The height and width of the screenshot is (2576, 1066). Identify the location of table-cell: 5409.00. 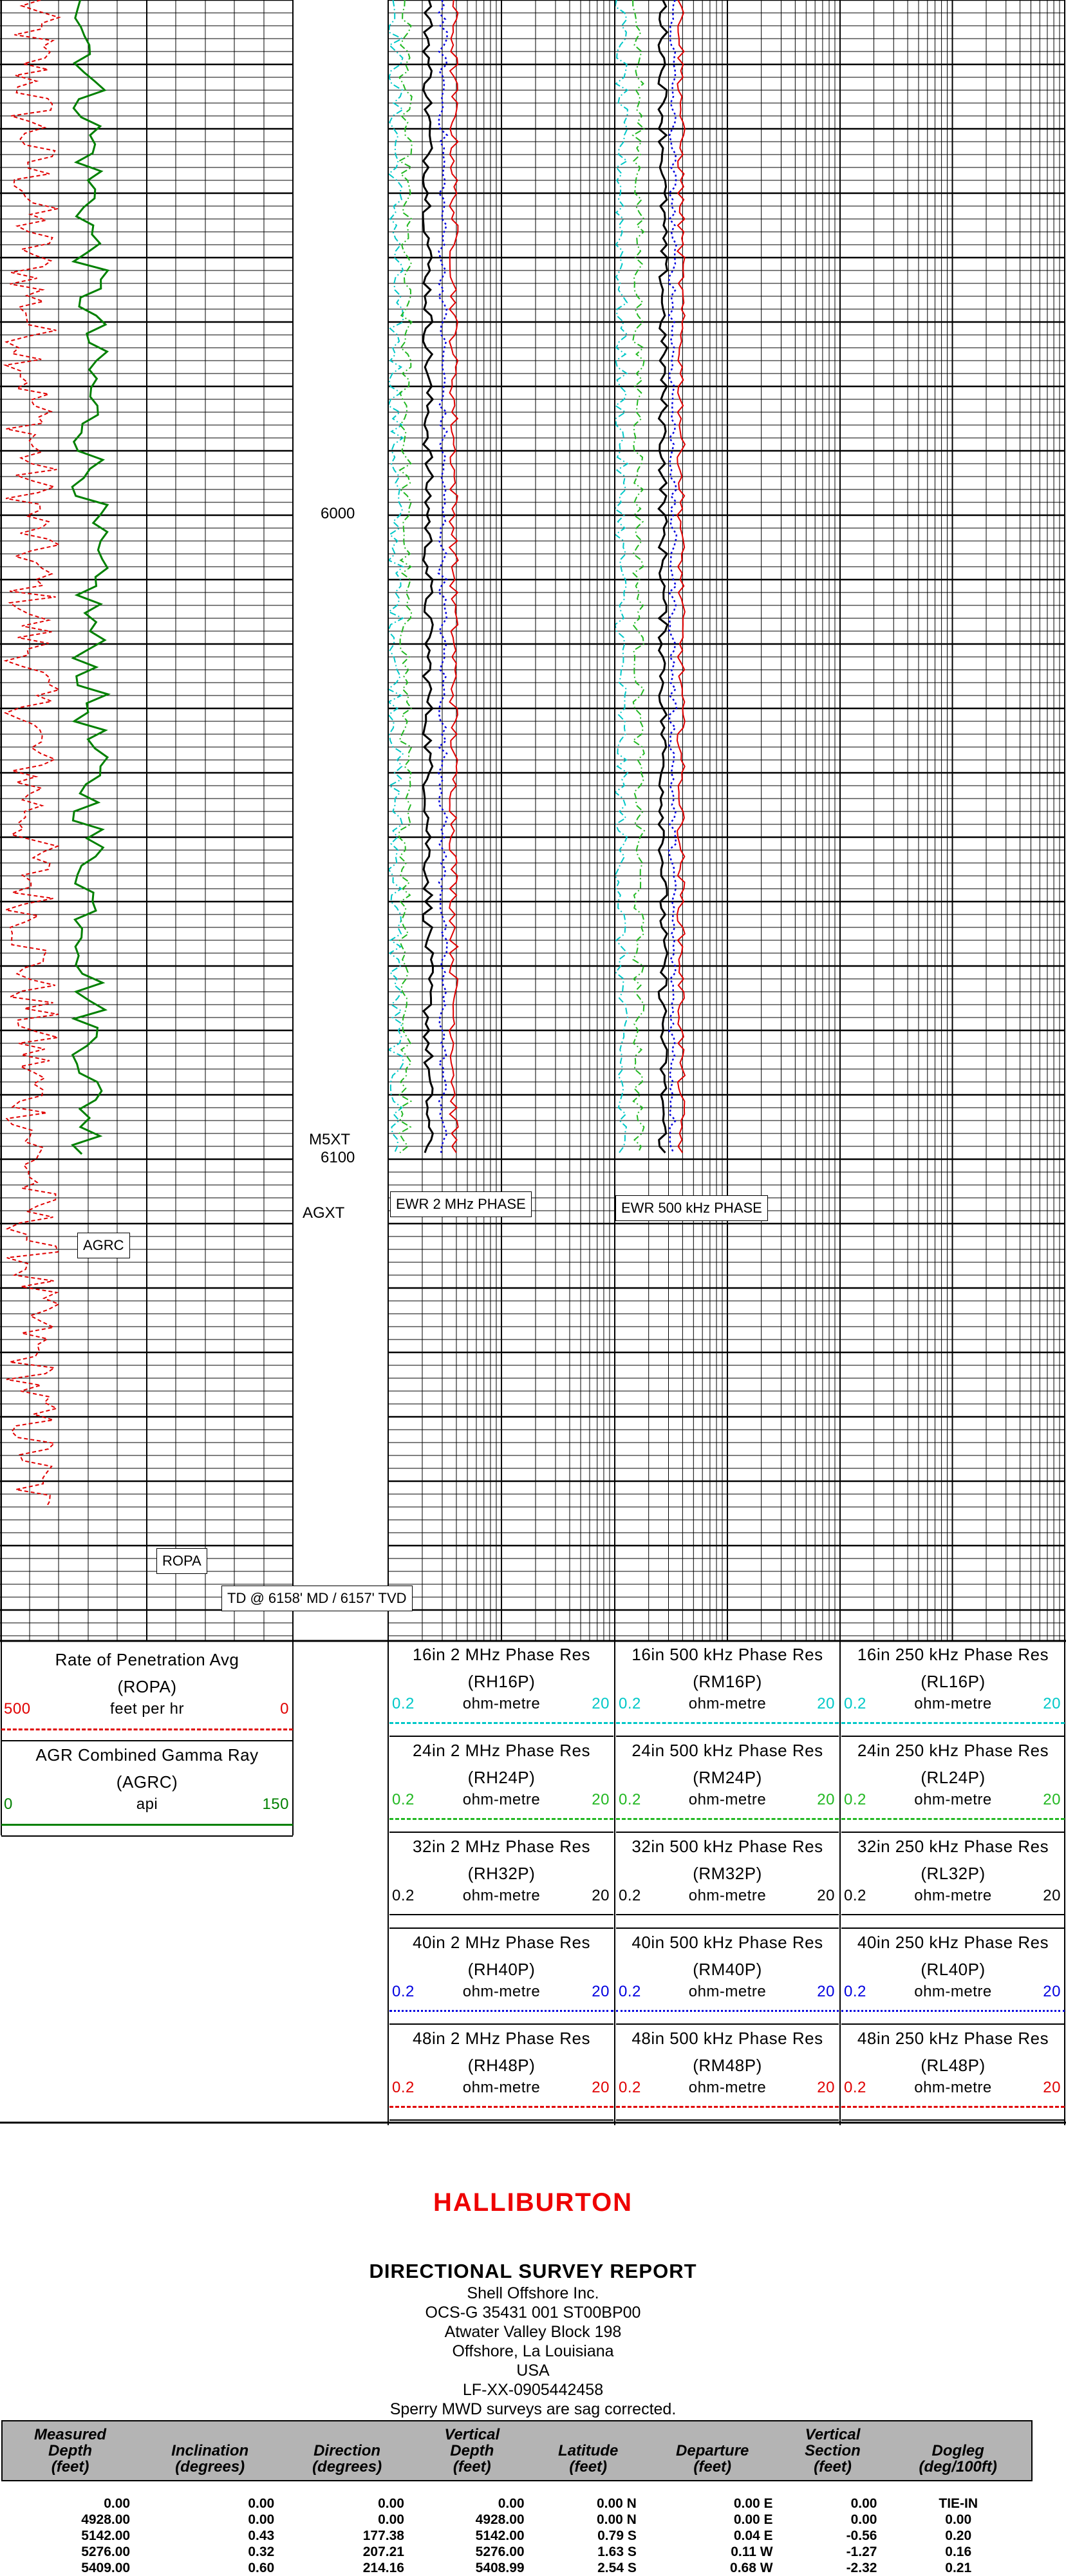
(106, 2568).